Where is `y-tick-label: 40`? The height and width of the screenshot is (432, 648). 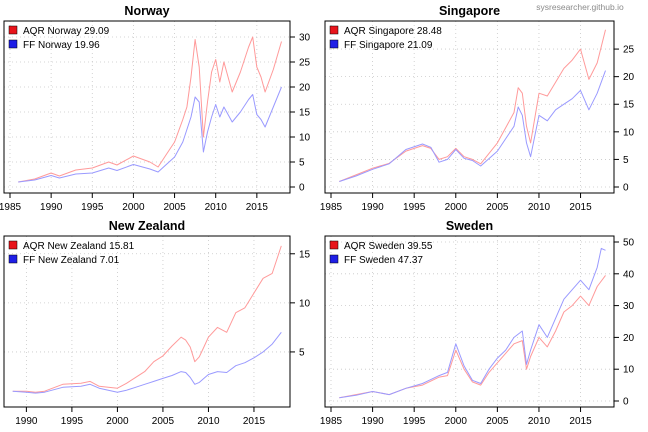 y-tick-label: 40 is located at coordinates (629, 274).